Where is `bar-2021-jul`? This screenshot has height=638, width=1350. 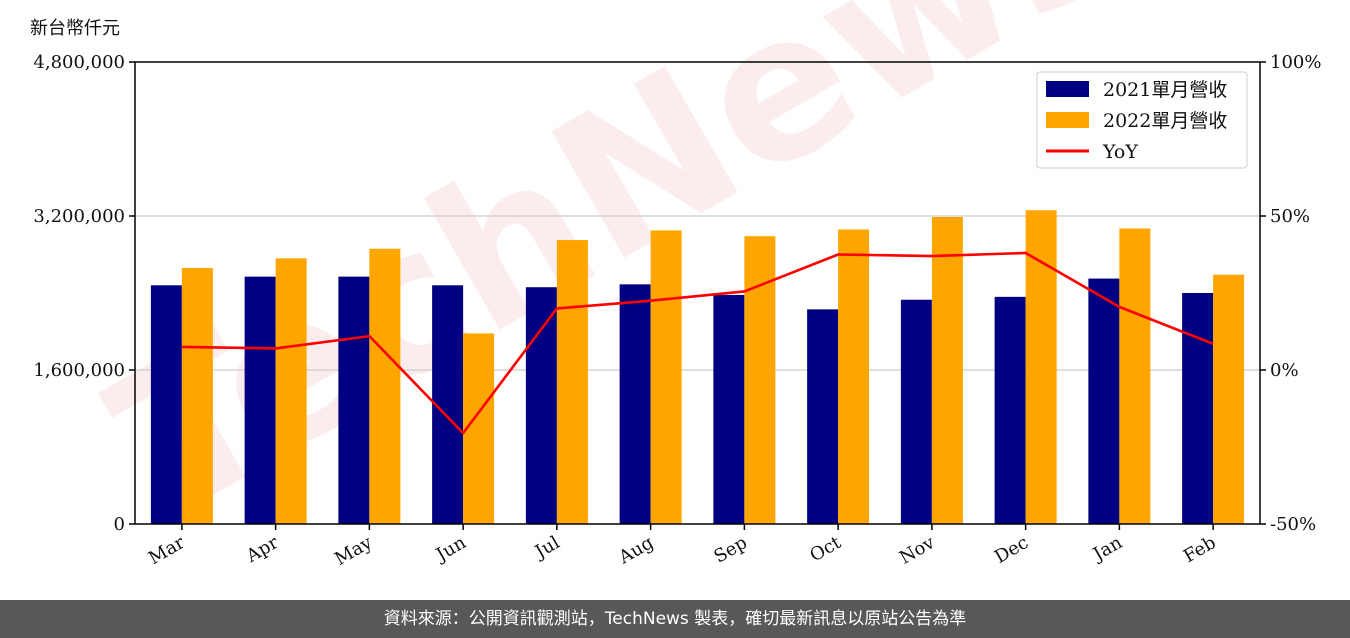 bar-2021-jul is located at coordinates (541, 405).